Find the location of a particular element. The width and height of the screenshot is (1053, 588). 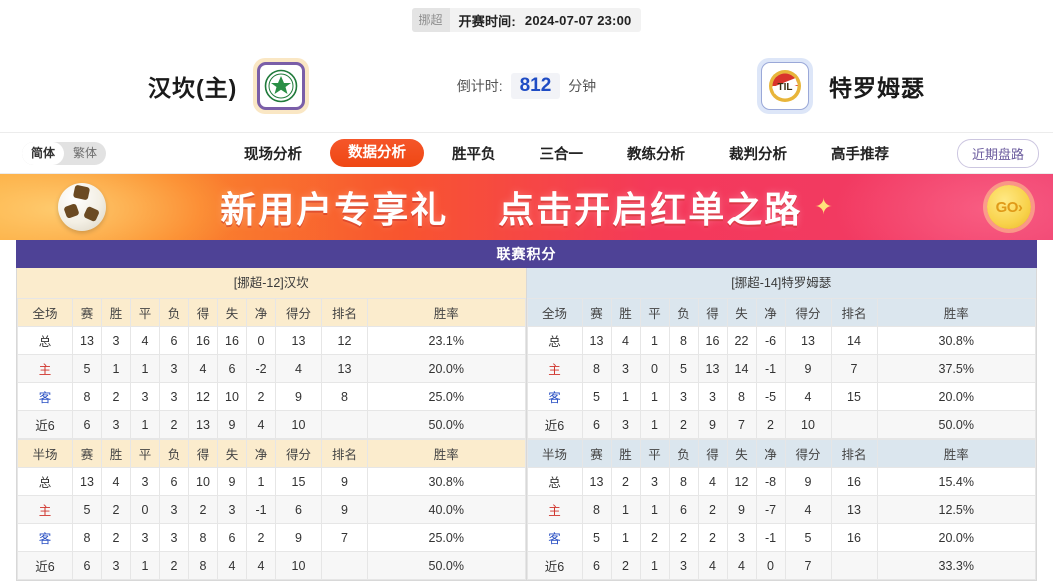

cell-1: 1 is located at coordinates (625, 537).